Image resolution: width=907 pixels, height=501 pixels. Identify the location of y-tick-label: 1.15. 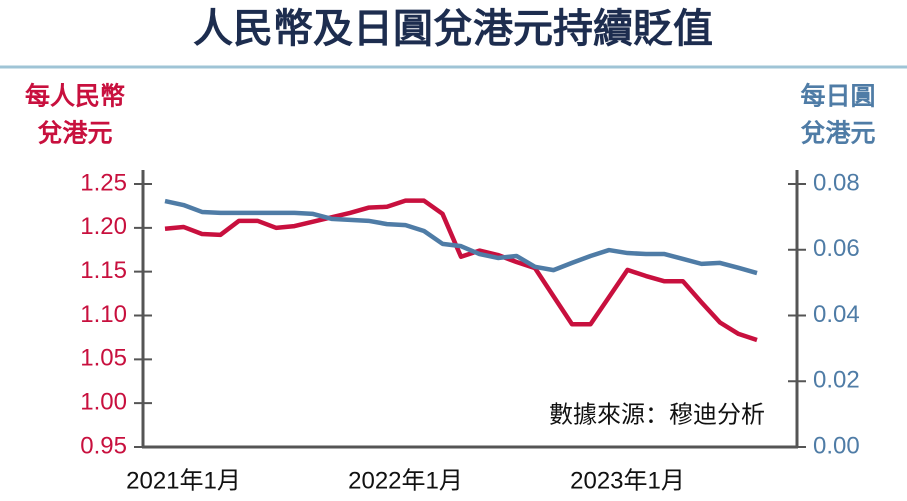
(103, 270).